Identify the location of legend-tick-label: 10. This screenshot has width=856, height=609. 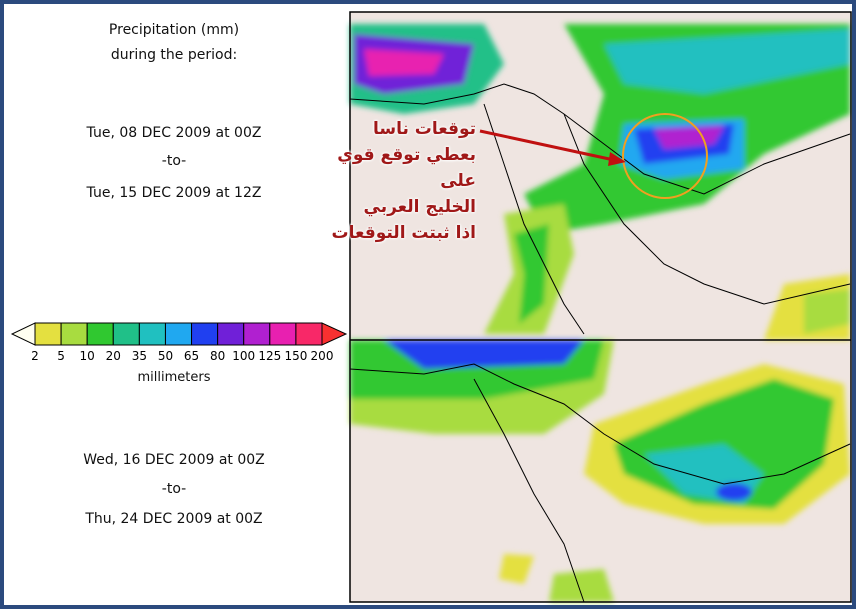
(87, 356).